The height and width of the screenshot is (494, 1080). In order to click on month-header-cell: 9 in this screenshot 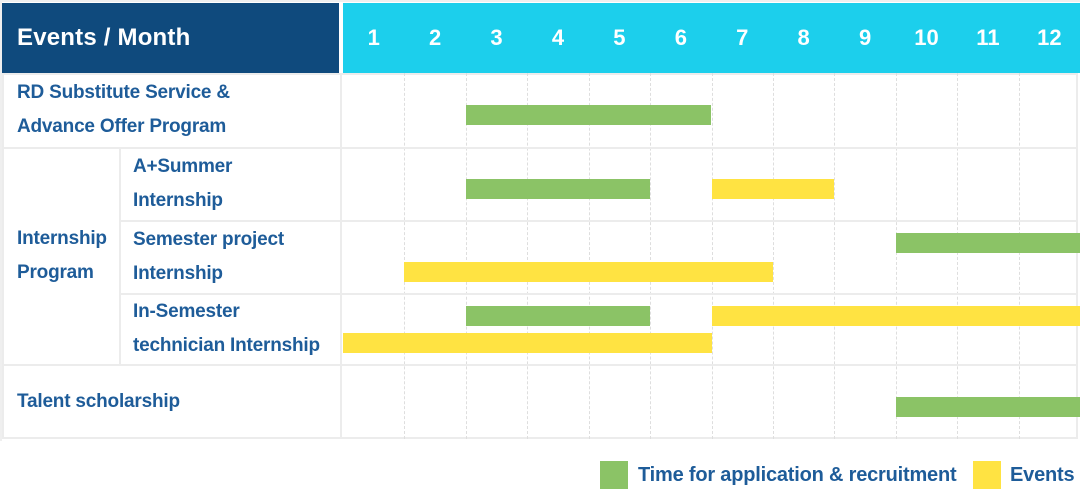, I will do `click(865, 37)`.